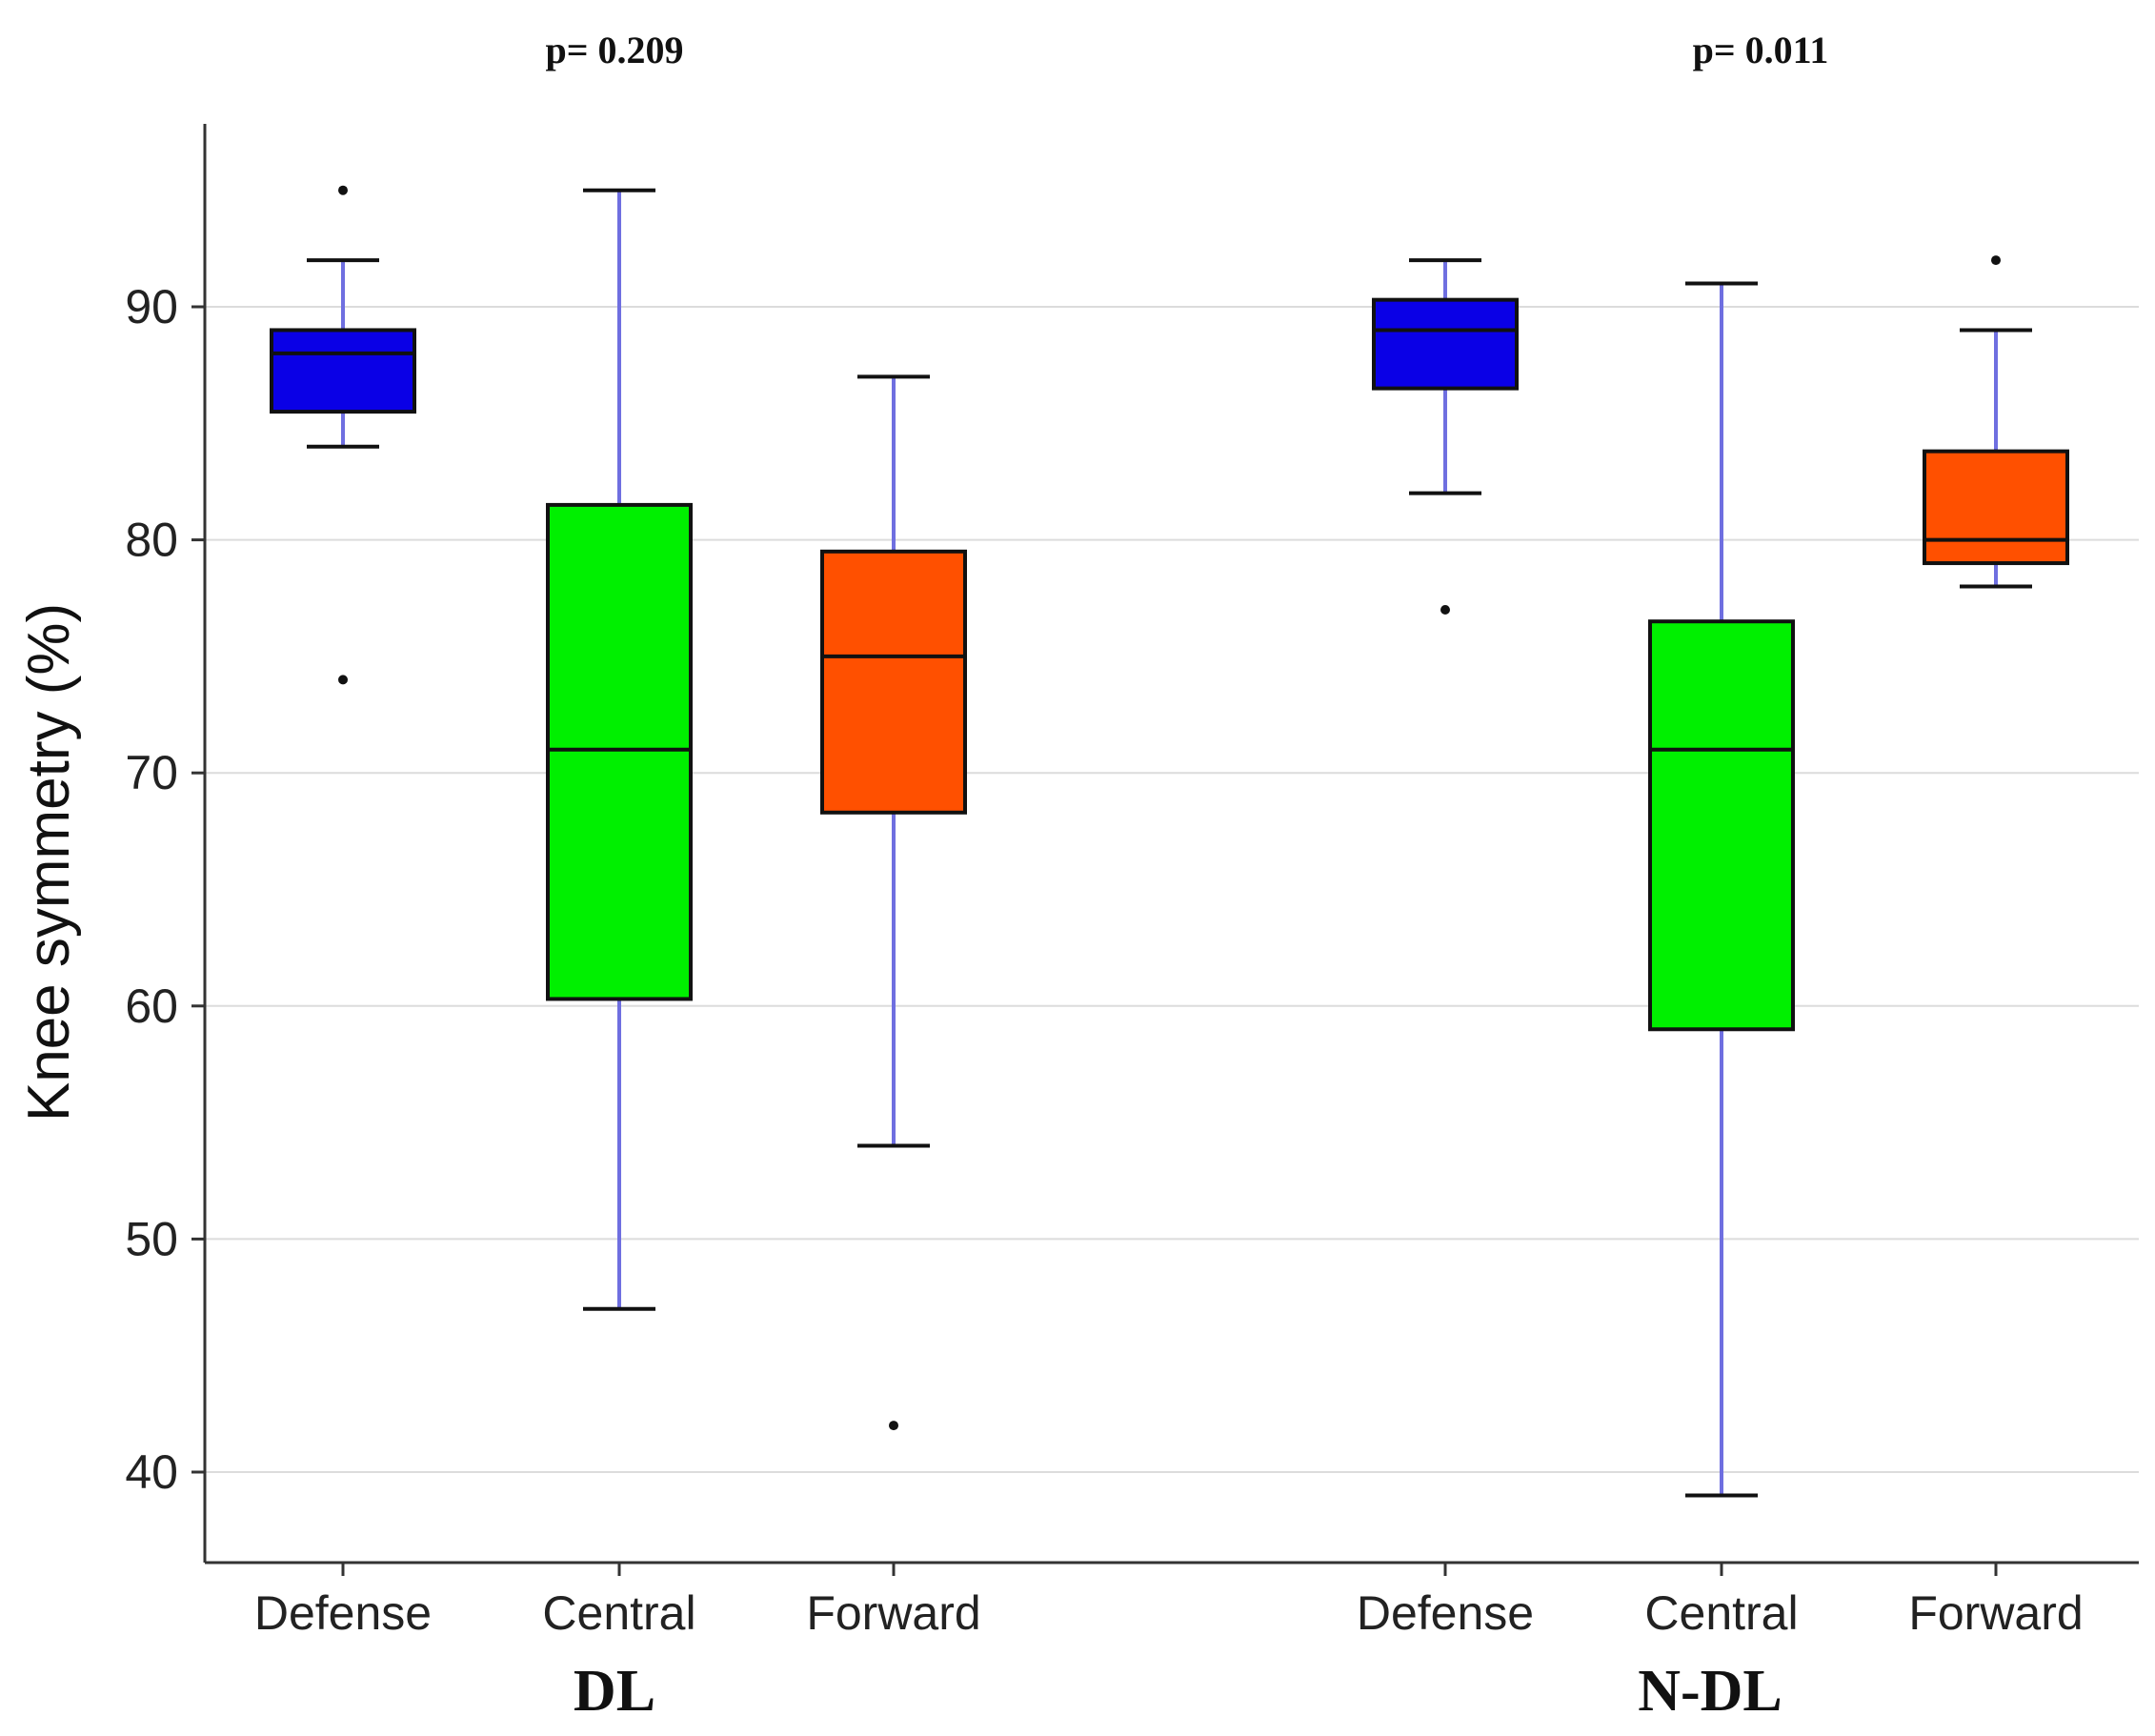  I want to click on x-tick-label-dl-defense: Defense, so click(343, 1613).